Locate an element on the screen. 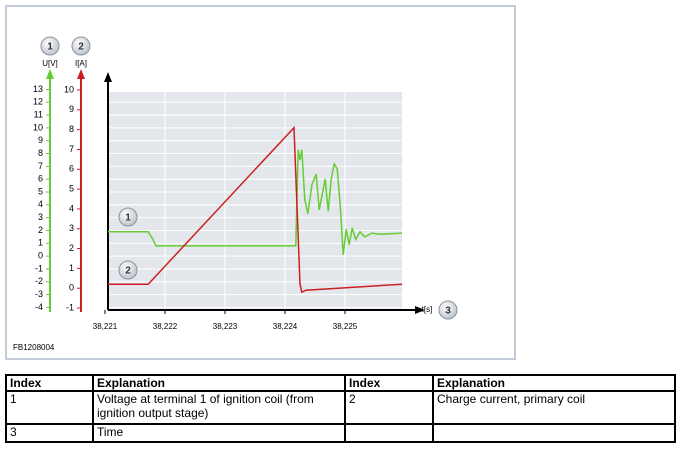  y-tick-label: 5 is located at coordinates (40, 191).